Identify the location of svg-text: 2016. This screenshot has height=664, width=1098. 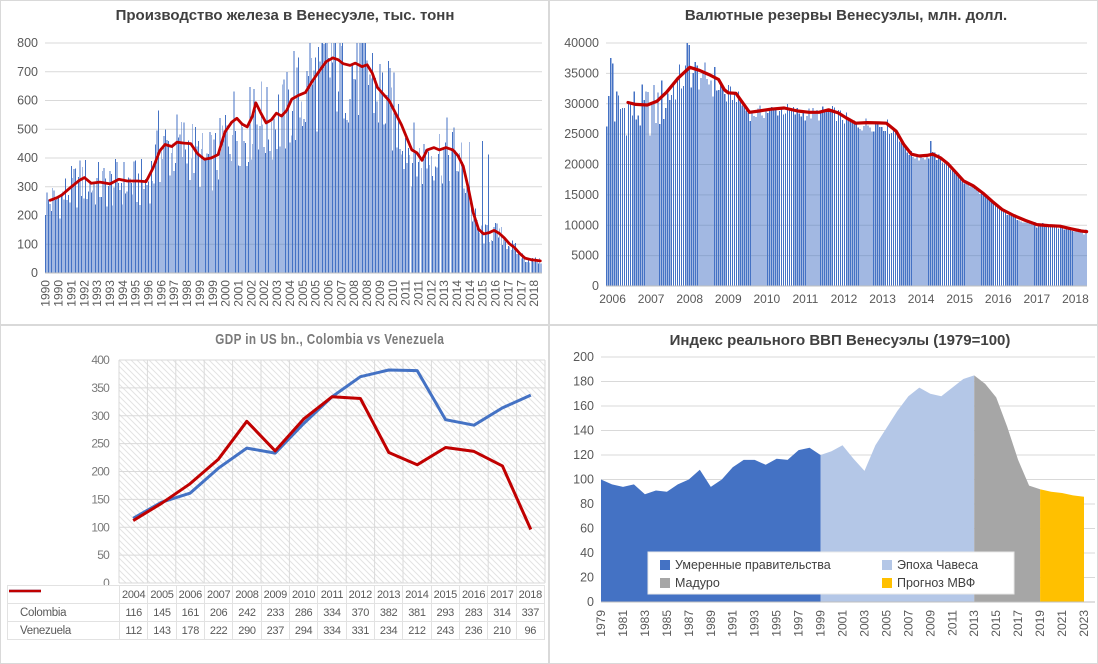
(998, 299).